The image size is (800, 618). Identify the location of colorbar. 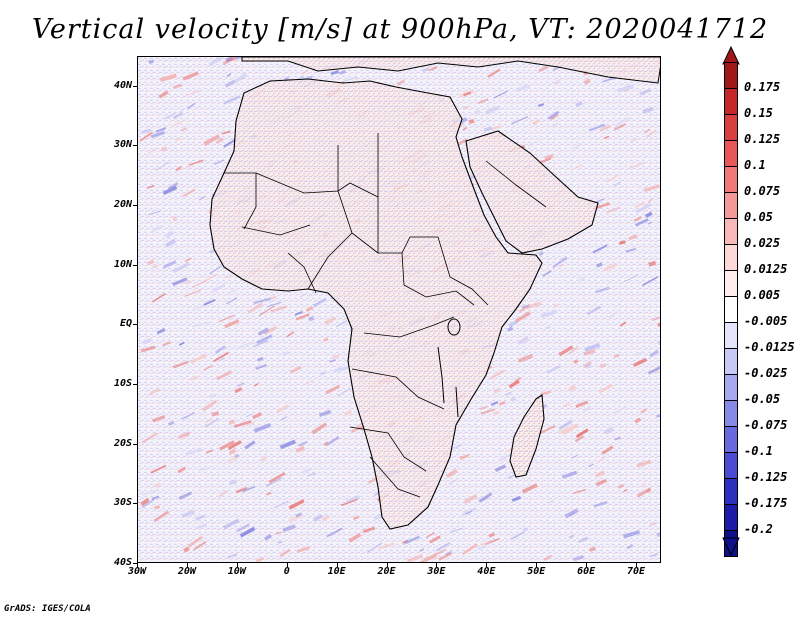
(731, 309).